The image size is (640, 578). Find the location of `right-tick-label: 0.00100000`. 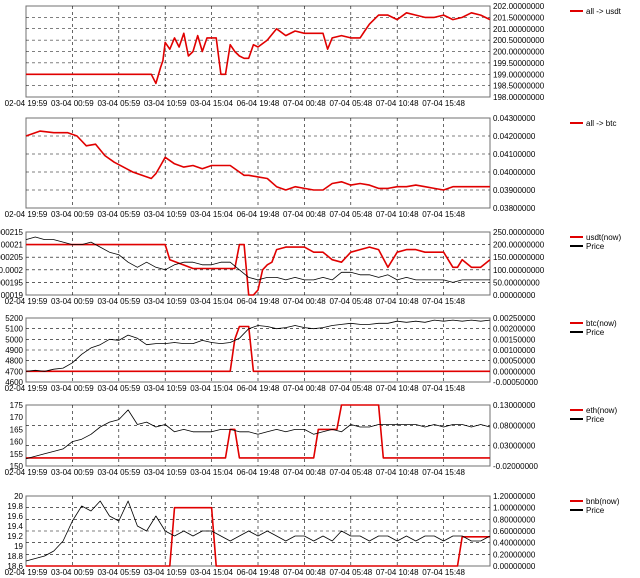

right-tick-label: 0.00100000 is located at coordinates (514, 350).